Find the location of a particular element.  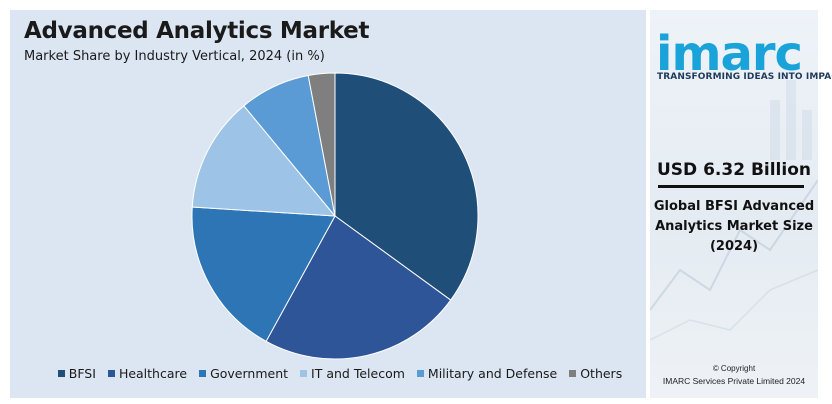

logo-tagline: TRANSFORMING IDEAS INTO IMPACT is located at coordinates (744, 77).